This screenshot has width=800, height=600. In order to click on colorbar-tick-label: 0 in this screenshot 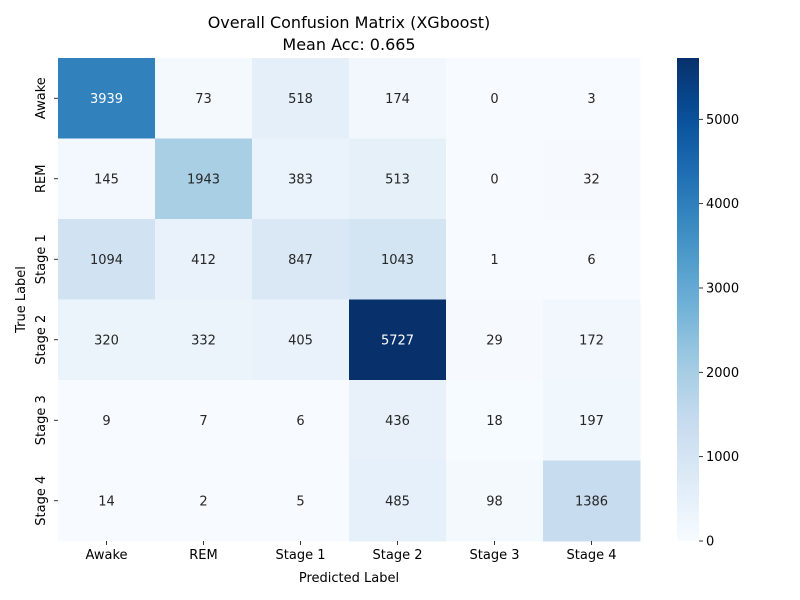, I will do `click(710, 542)`.